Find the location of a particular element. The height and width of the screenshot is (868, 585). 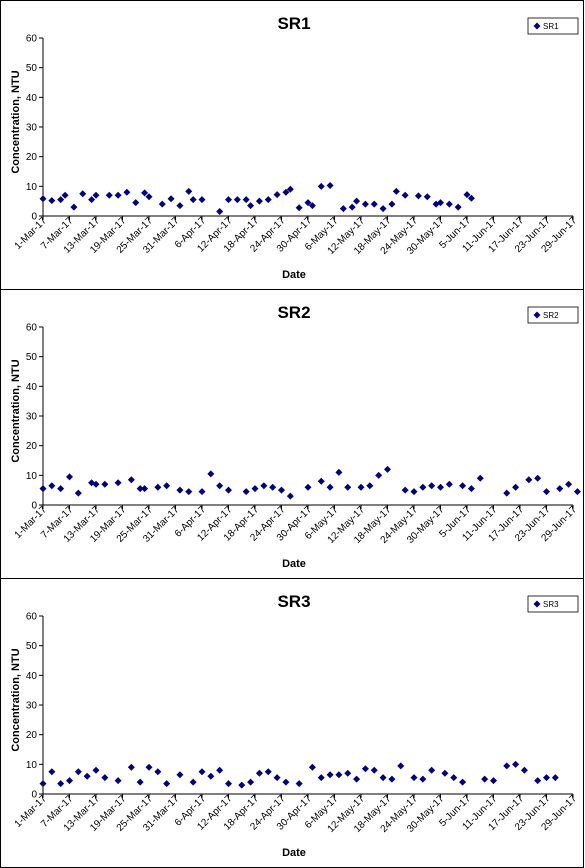

y-tick-label: 0 is located at coordinates (34, 506).